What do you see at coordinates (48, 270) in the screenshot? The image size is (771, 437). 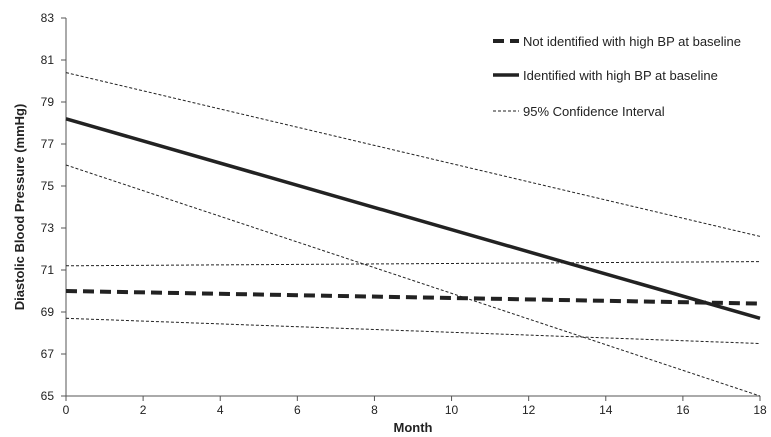 I see `y-tick-label: 71` at bounding box center [48, 270].